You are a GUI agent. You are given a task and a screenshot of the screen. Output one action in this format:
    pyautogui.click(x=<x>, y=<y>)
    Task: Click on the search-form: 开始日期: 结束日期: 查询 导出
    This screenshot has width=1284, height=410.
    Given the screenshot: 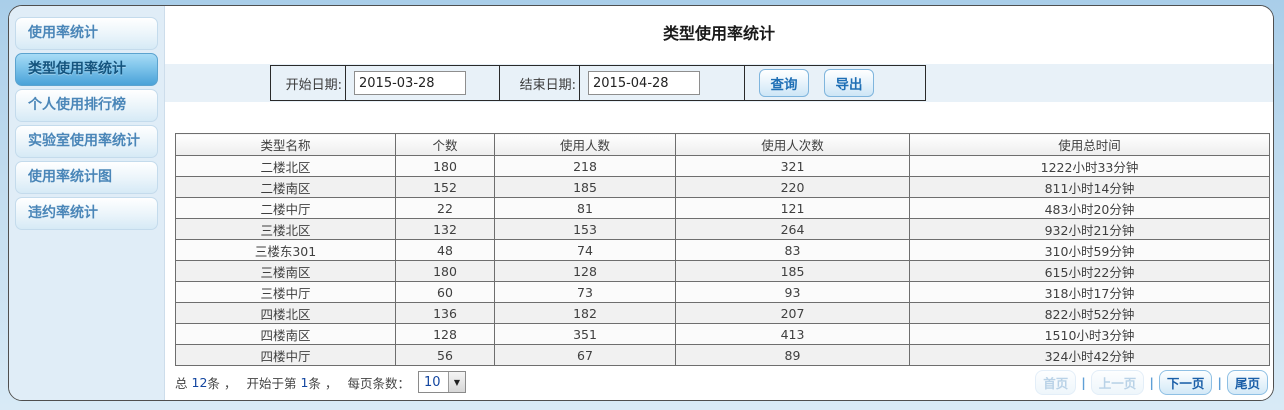 What is the action you would take?
    pyautogui.click(x=598, y=83)
    